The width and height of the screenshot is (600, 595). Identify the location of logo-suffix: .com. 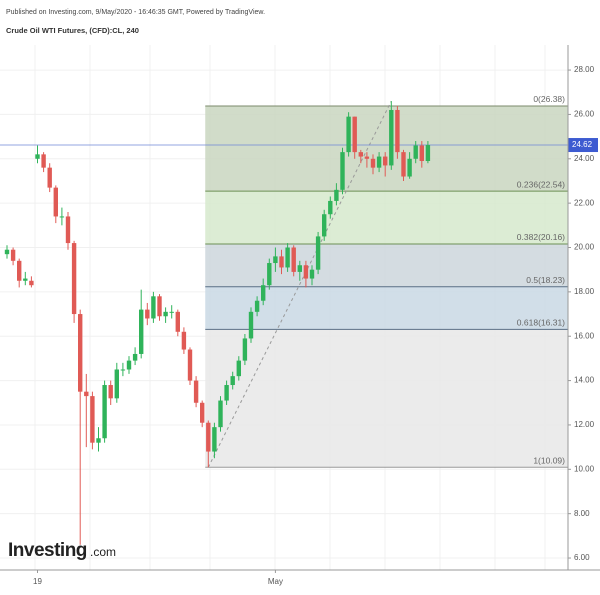
(103, 552).